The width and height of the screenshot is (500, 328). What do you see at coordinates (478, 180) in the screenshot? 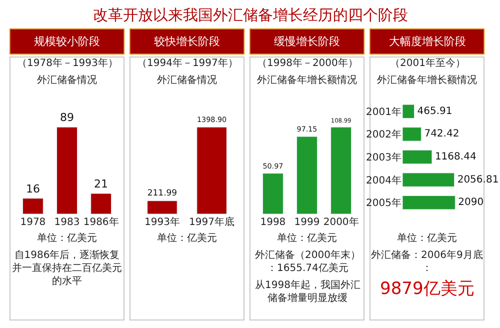
I see `data-label: 2056.81` at bounding box center [478, 180].